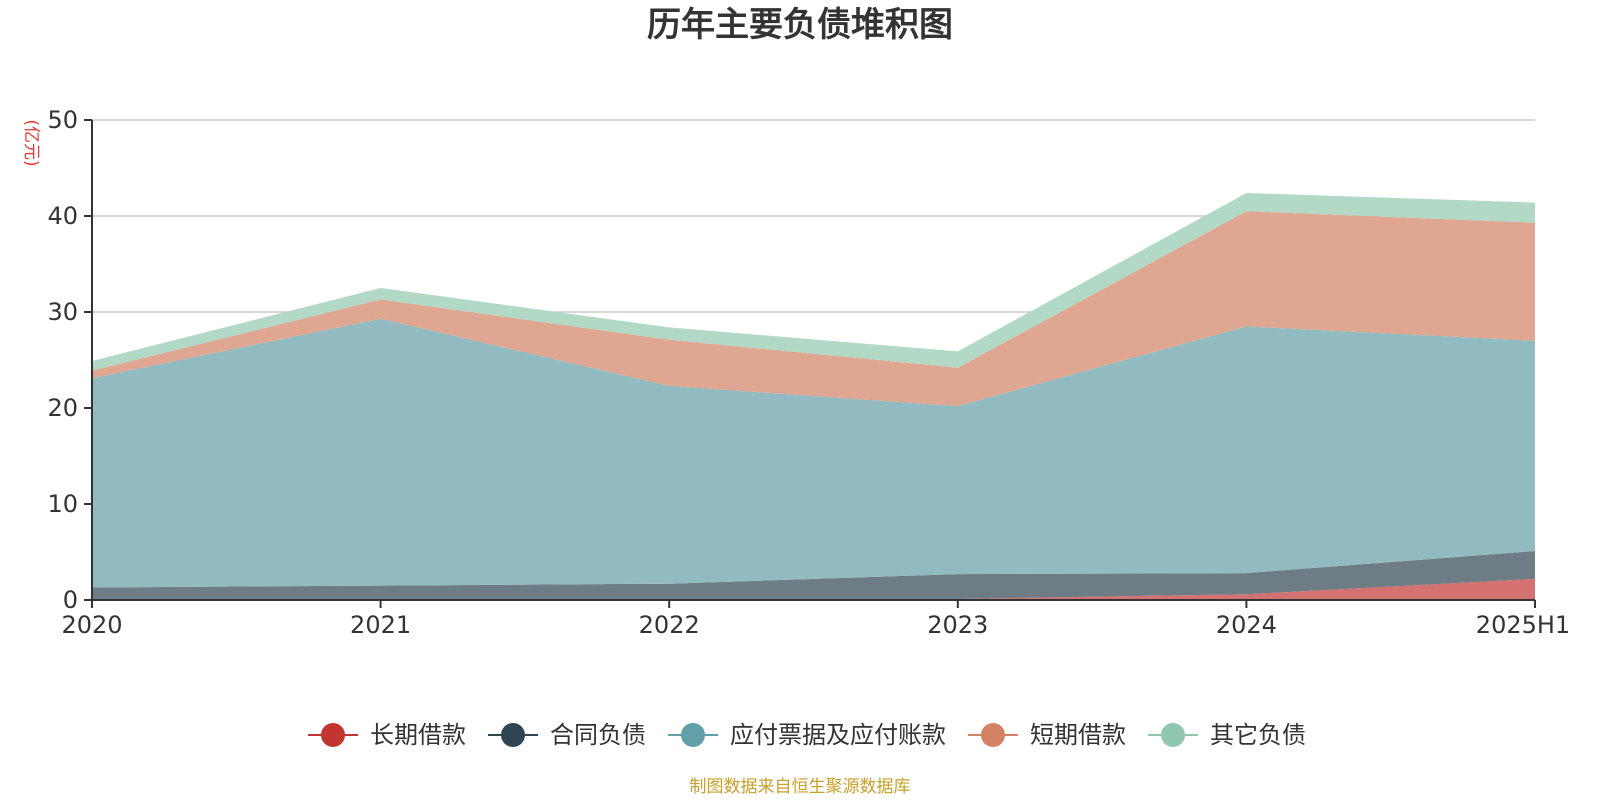  I want to click on legend-item: 应付票据及应付账款, so click(807, 735).